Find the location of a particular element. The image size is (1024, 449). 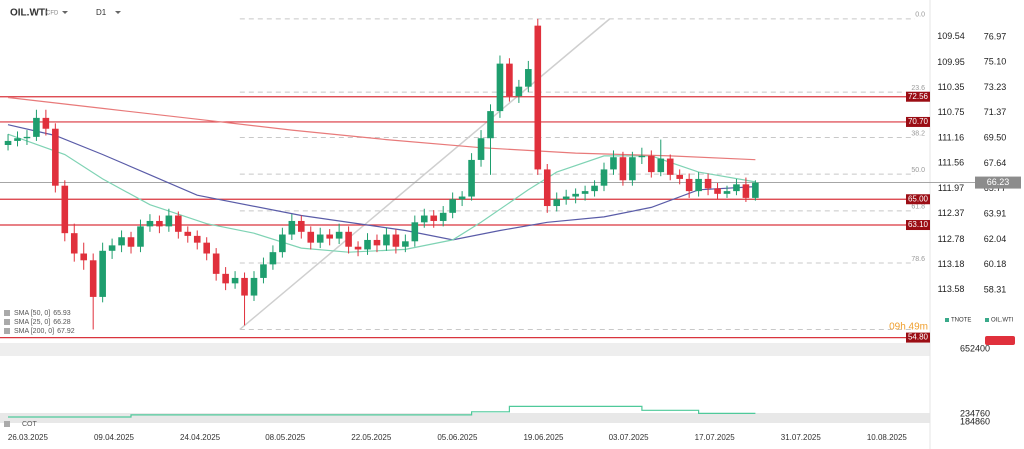

sma-legend: SMA [50, 0] 65.93 is located at coordinates (42, 313).